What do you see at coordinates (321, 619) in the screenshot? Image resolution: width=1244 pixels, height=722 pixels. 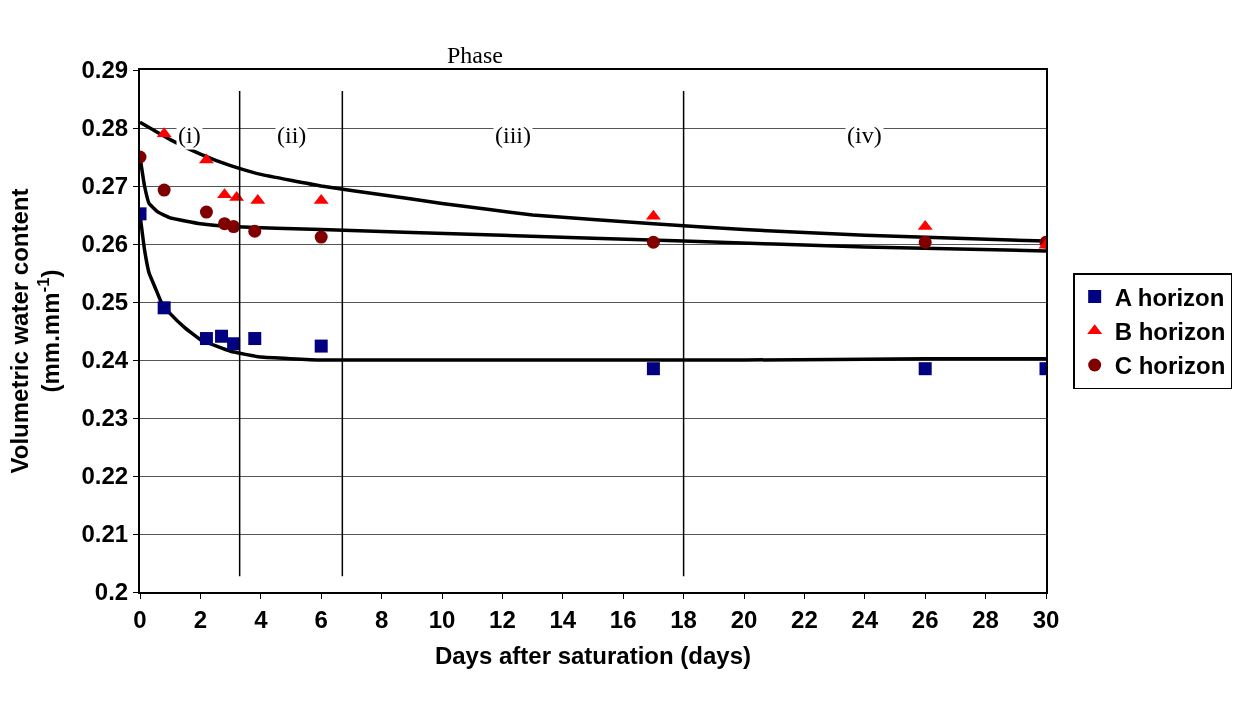 I see `x-tick-label: 6` at bounding box center [321, 619].